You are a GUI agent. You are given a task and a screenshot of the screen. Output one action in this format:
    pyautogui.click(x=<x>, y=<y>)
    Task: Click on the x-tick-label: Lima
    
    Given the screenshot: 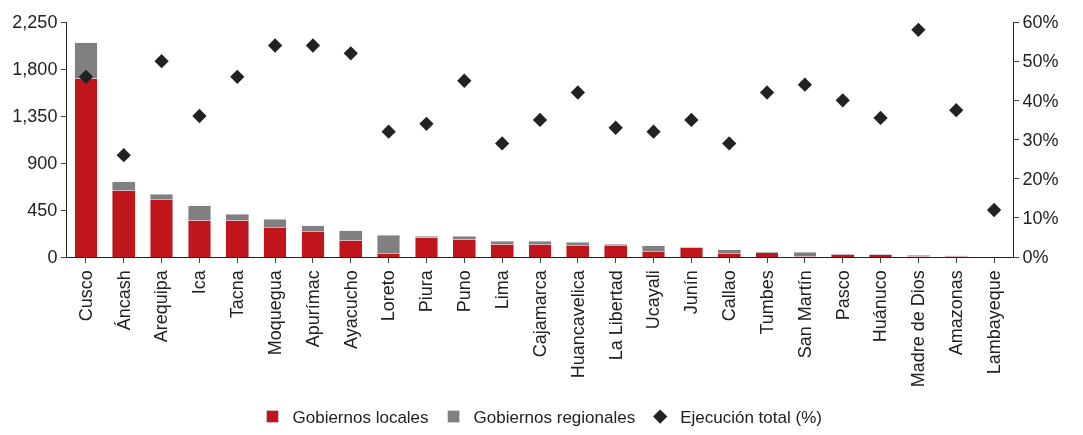 What is the action you would take?
    pyautogui.click(x=502, y=289)
    